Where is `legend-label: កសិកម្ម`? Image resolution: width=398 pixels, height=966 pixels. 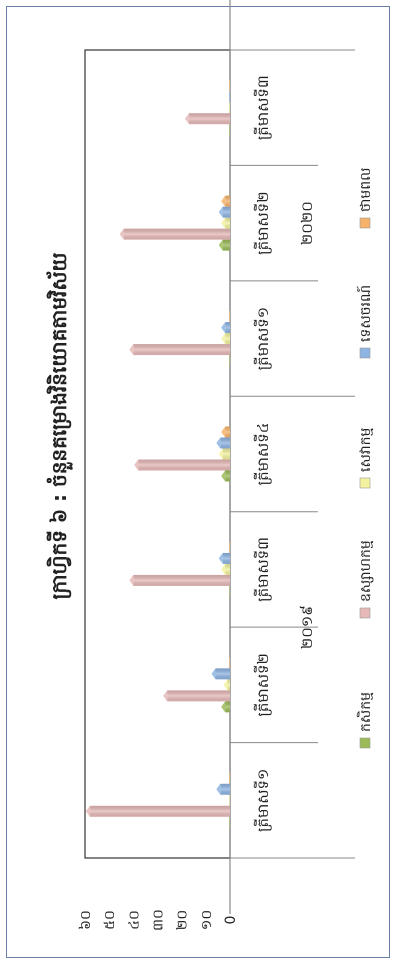 legend-label: កសិកម្ម is located at coordinates (365, 712).